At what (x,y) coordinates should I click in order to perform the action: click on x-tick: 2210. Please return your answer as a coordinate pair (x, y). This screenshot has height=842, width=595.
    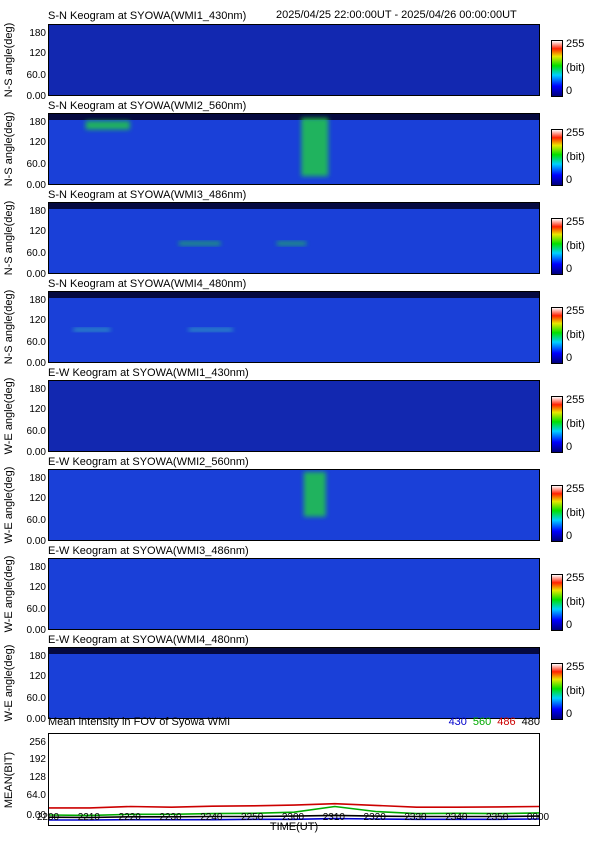
    Looking at the image, I should click on (88, 817).